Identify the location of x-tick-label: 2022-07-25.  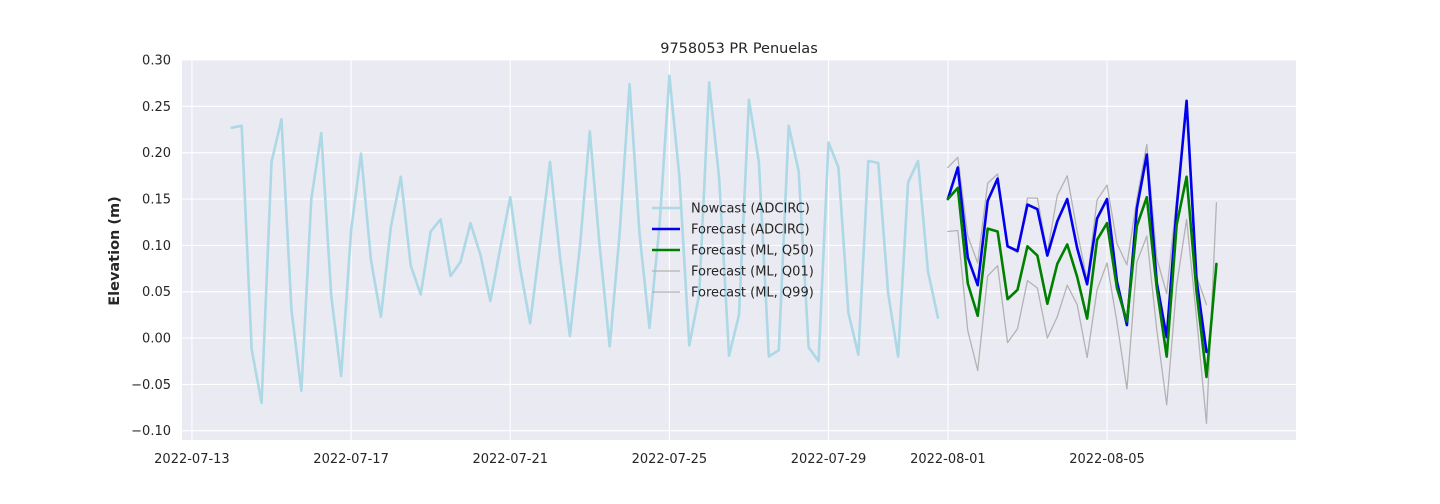
(670, 459).